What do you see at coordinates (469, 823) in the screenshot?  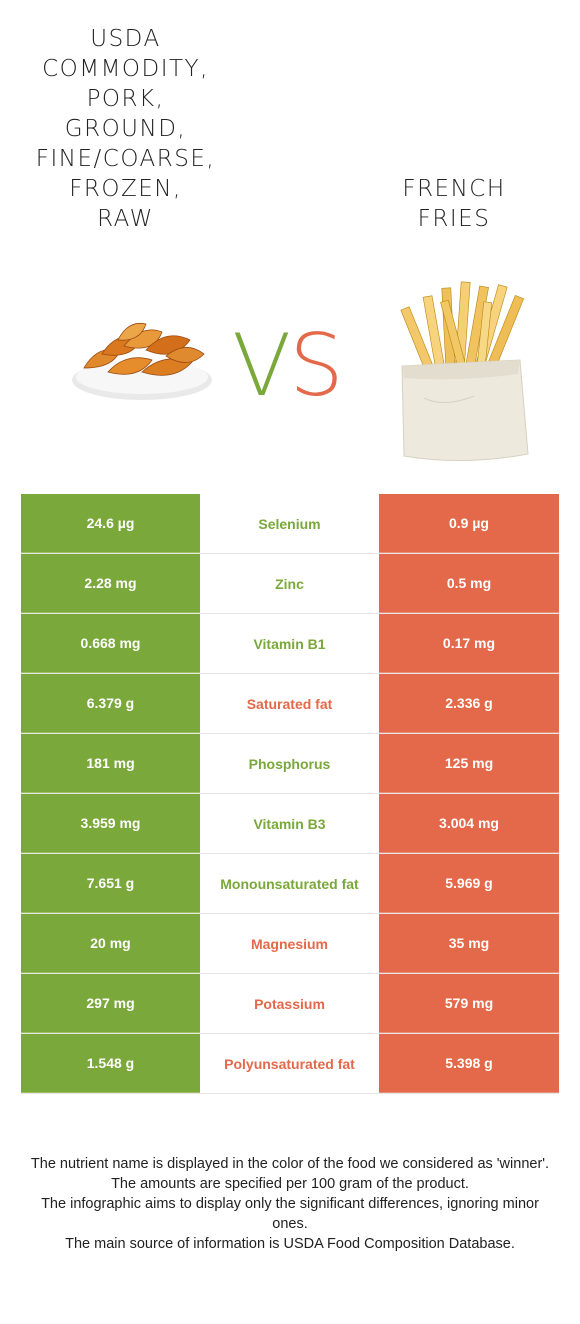 I see `right-value: 3.004 mg` at bounding box center [469, 823].